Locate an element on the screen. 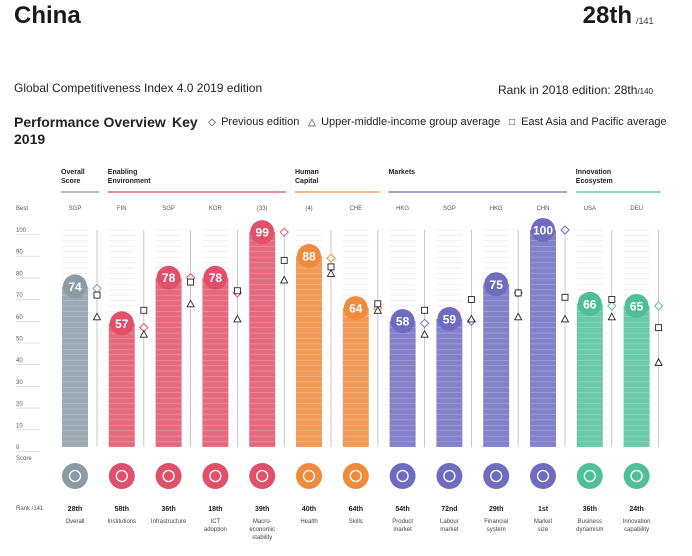  legend-label: Upper-middle-income group average is located at coordinates (411, 122).